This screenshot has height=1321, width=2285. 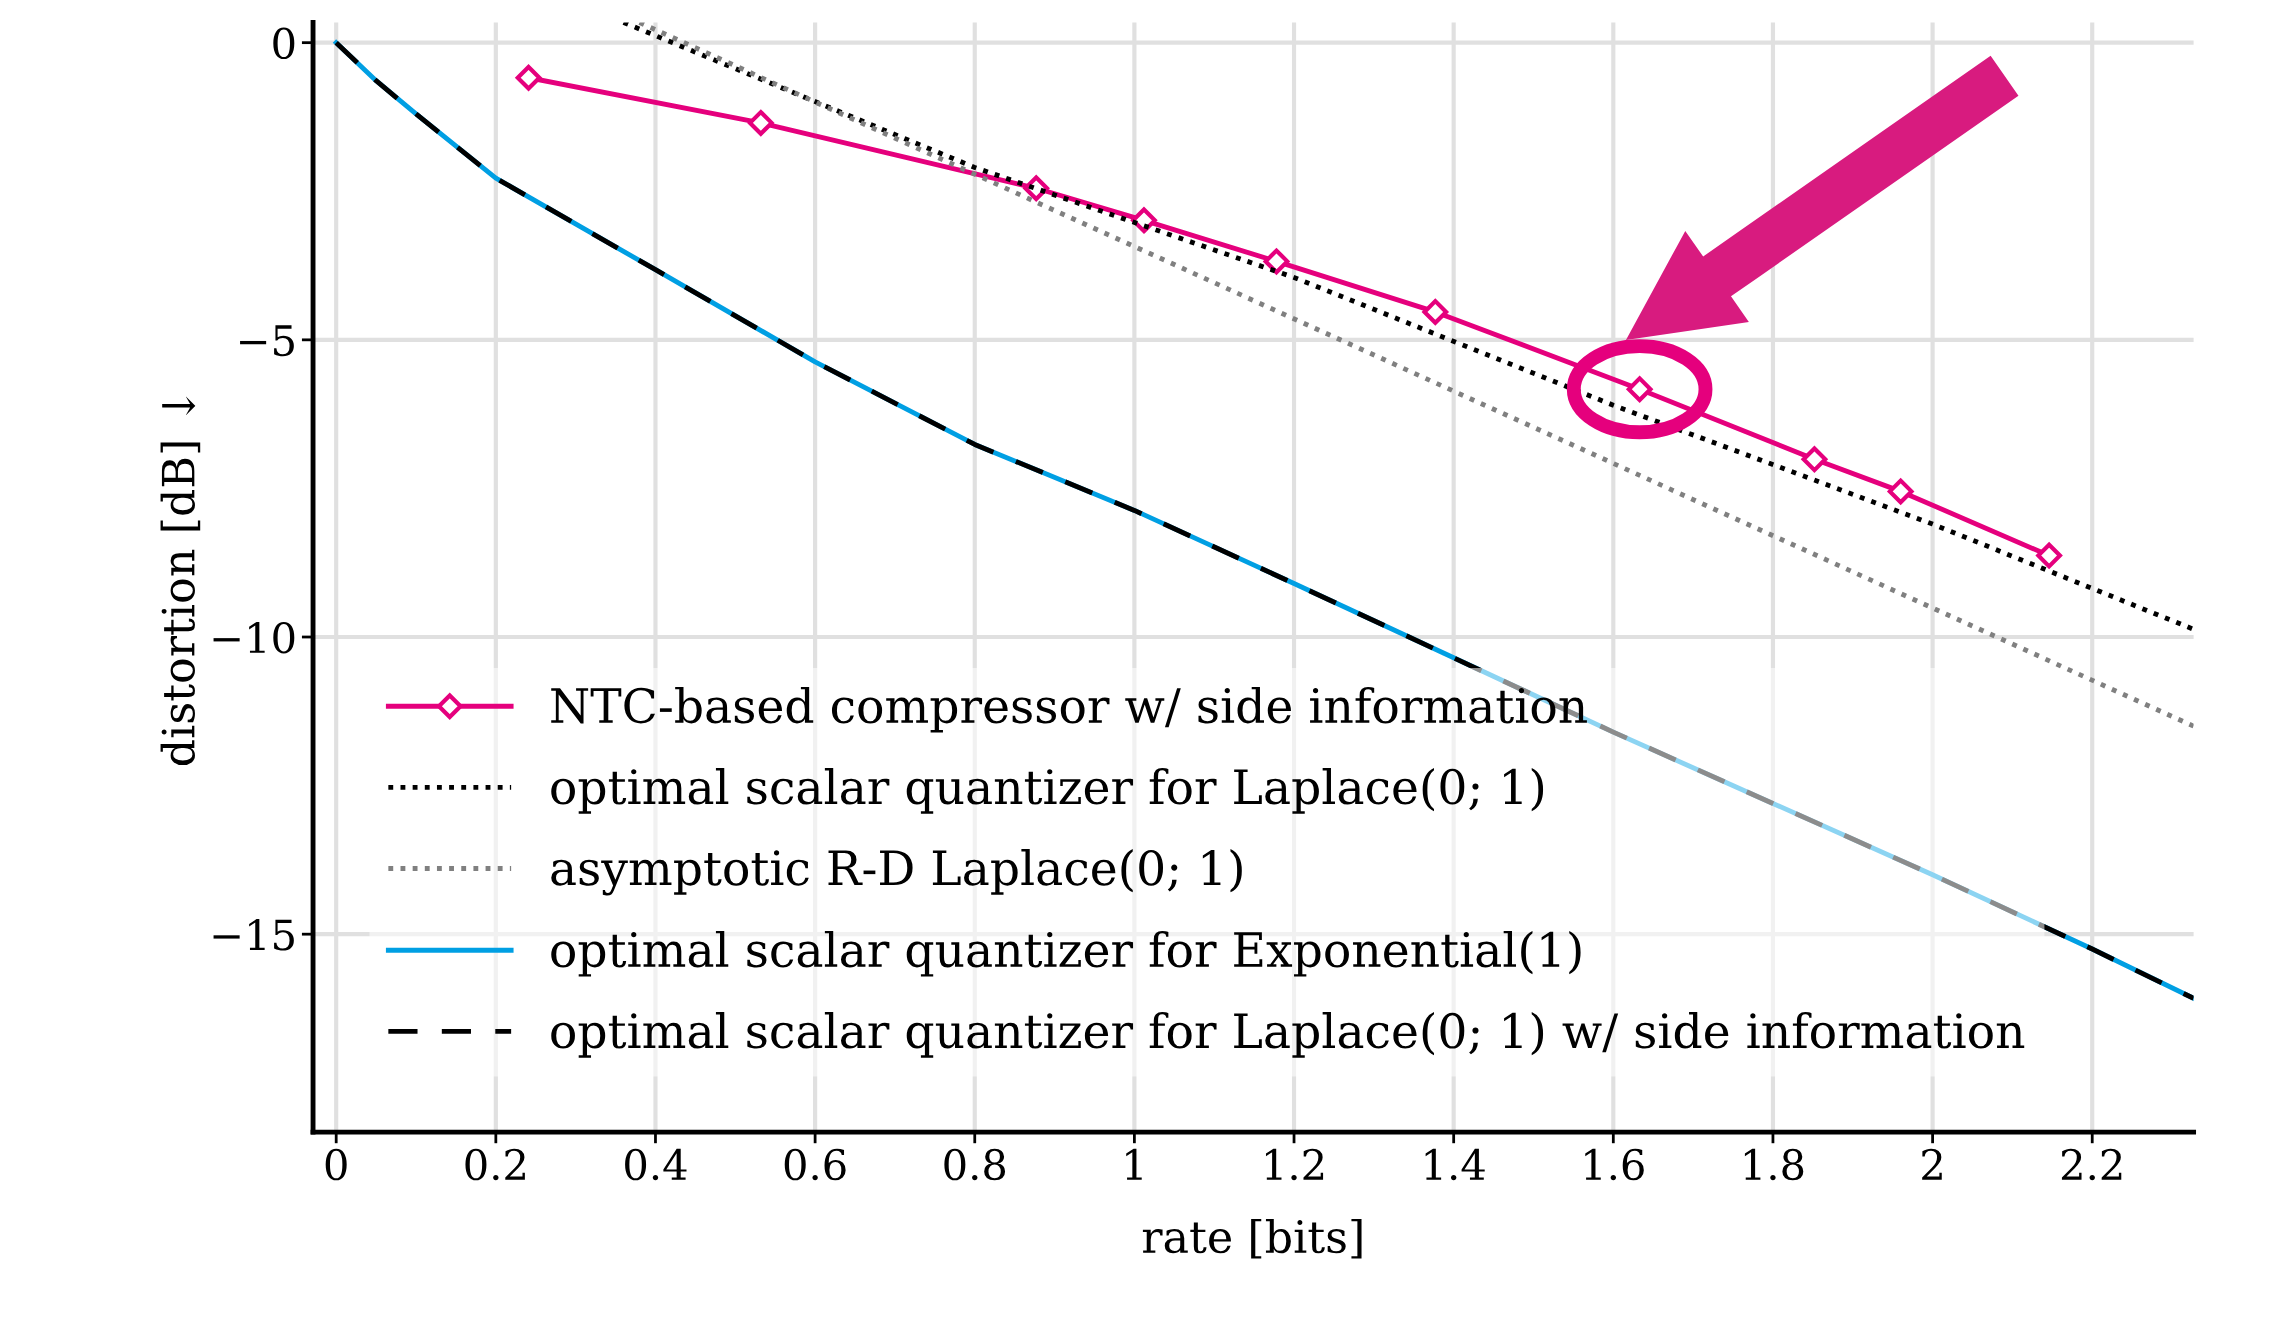 I want to click on y-tick-label: −10, so click(x=254, y=637).